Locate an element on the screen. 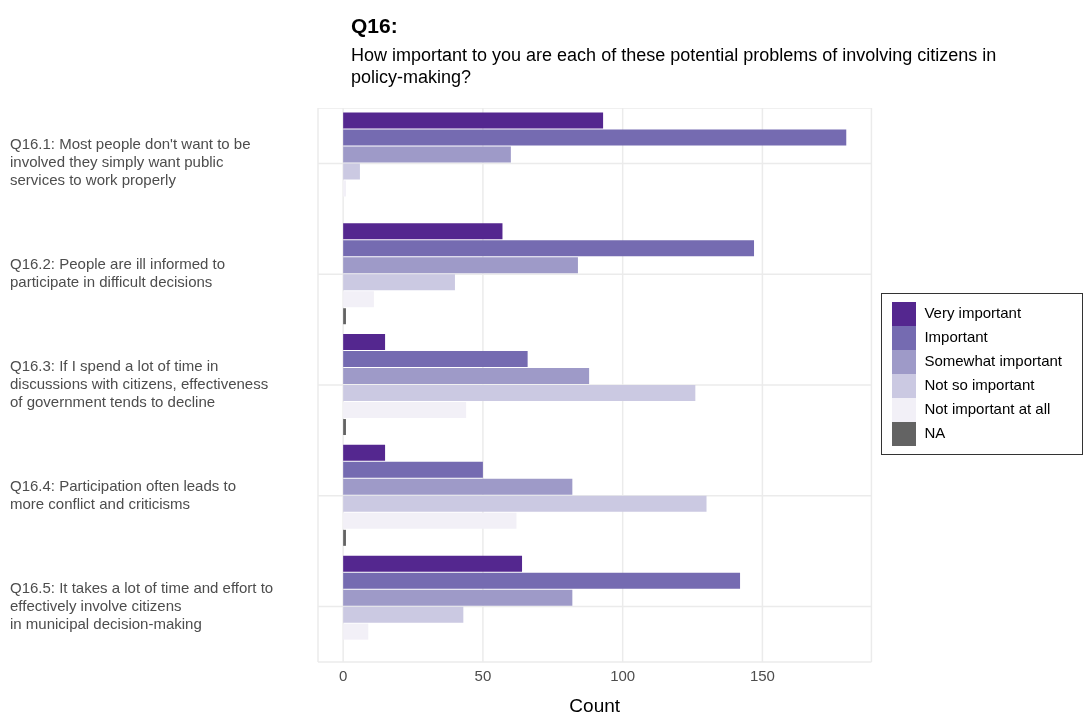  y-tick-label: Q16.5: It takes a lot of time and effort to effectively involve citizens in municipal decision-making is located at coordinates (142, 605).